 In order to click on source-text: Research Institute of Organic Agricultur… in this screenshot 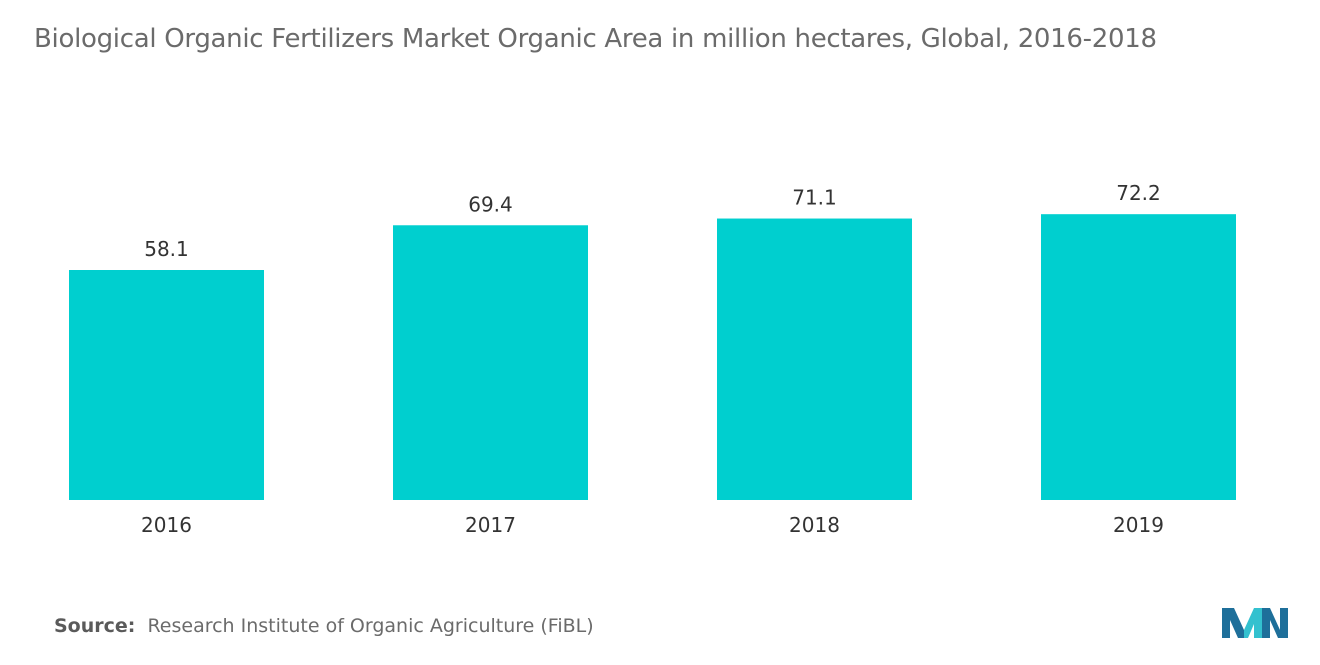, I will do `click(370, 626)`.